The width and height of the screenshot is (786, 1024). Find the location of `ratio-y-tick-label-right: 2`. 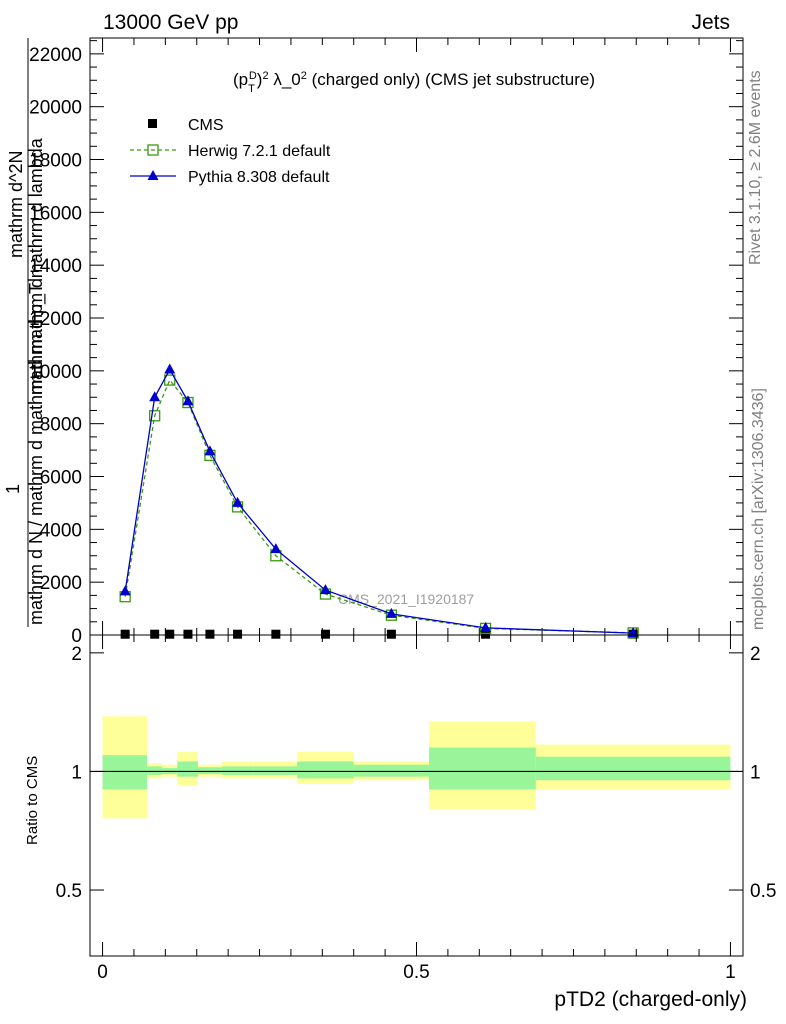

ratio-y-tick-label-right: 2 is located at coordinates (755, 654).